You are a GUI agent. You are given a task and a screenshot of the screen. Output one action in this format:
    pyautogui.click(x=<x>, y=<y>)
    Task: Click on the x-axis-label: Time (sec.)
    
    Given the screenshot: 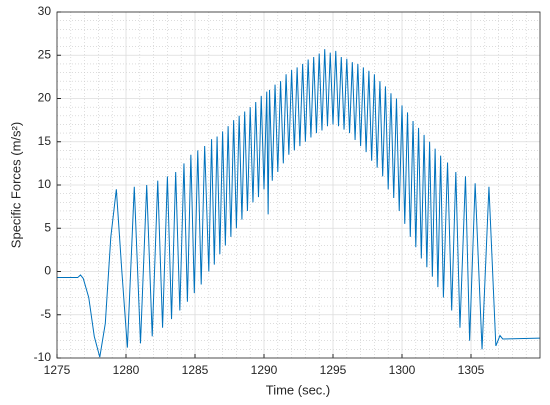 What is the action you would take?
    pyautogui.click(x=298, y=389)
    